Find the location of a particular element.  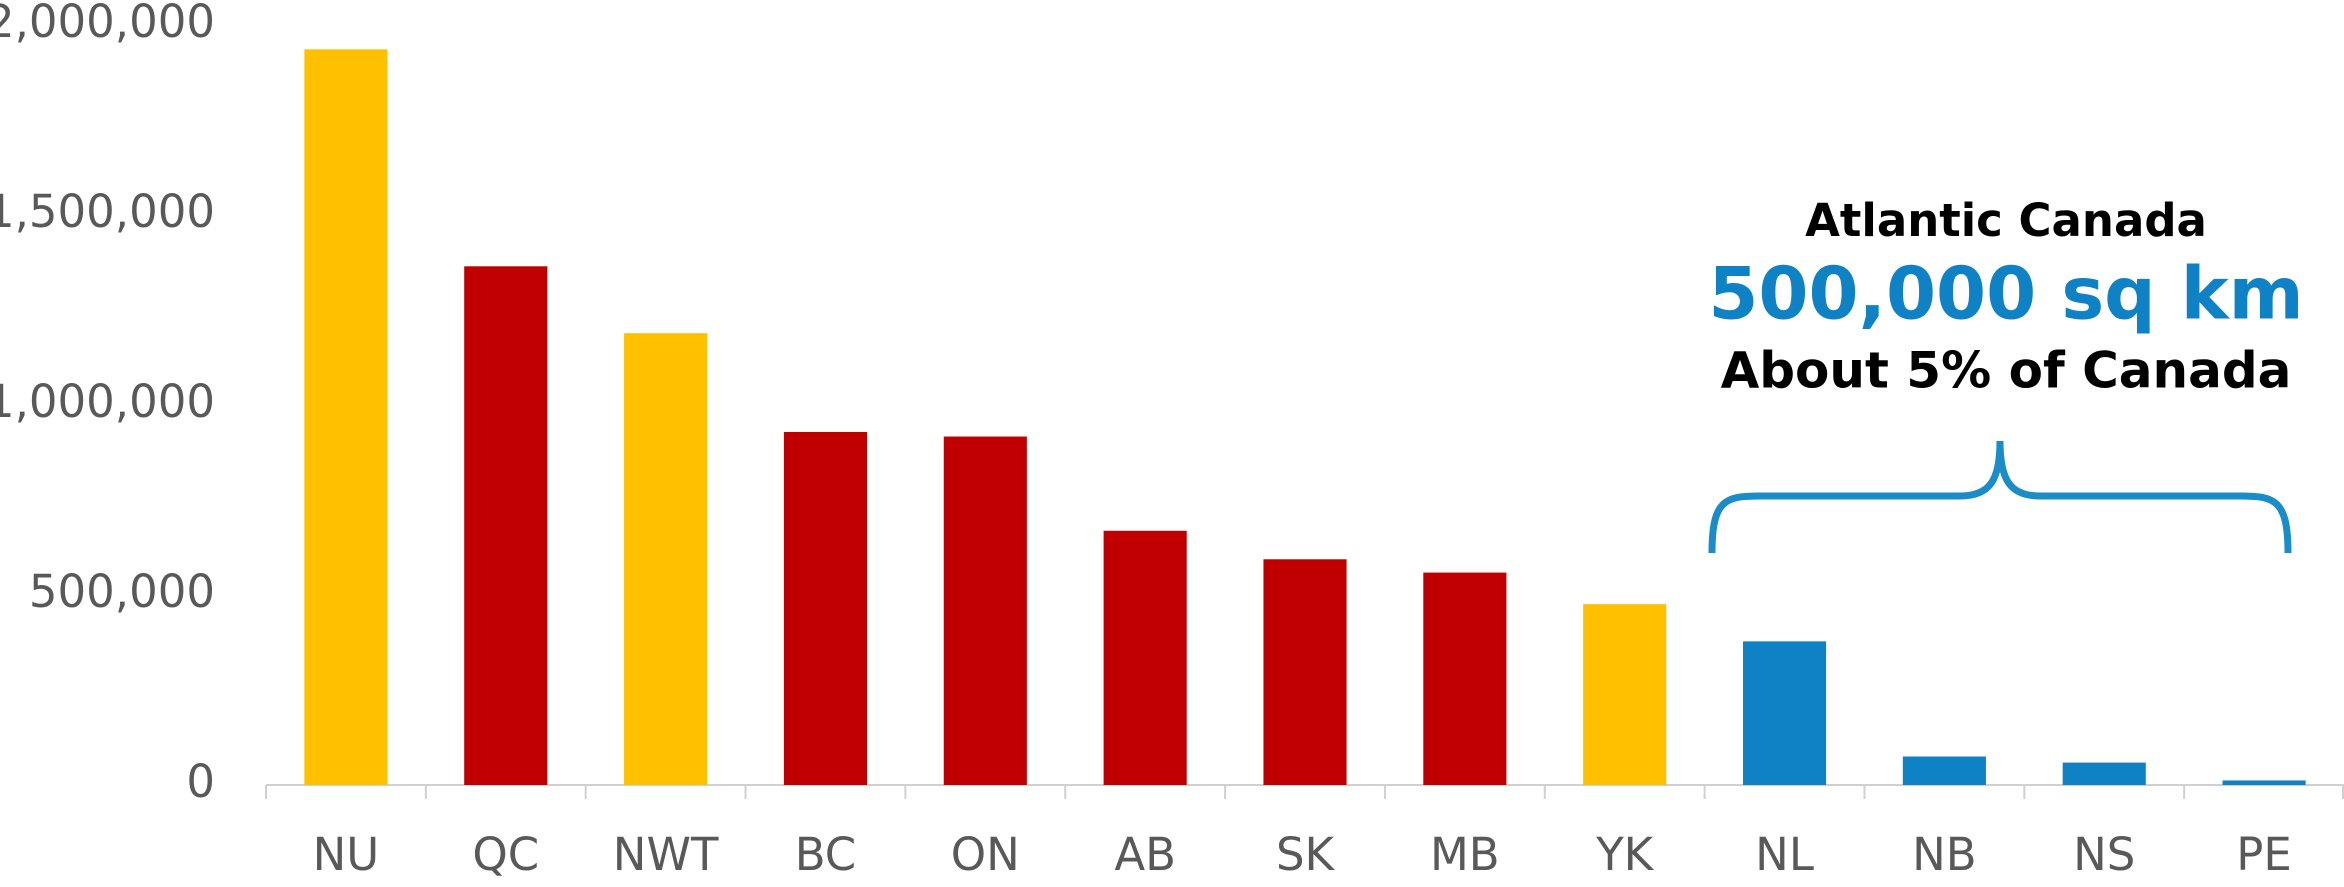

x-tick-label: AB is located at coordinates (1145, 854).